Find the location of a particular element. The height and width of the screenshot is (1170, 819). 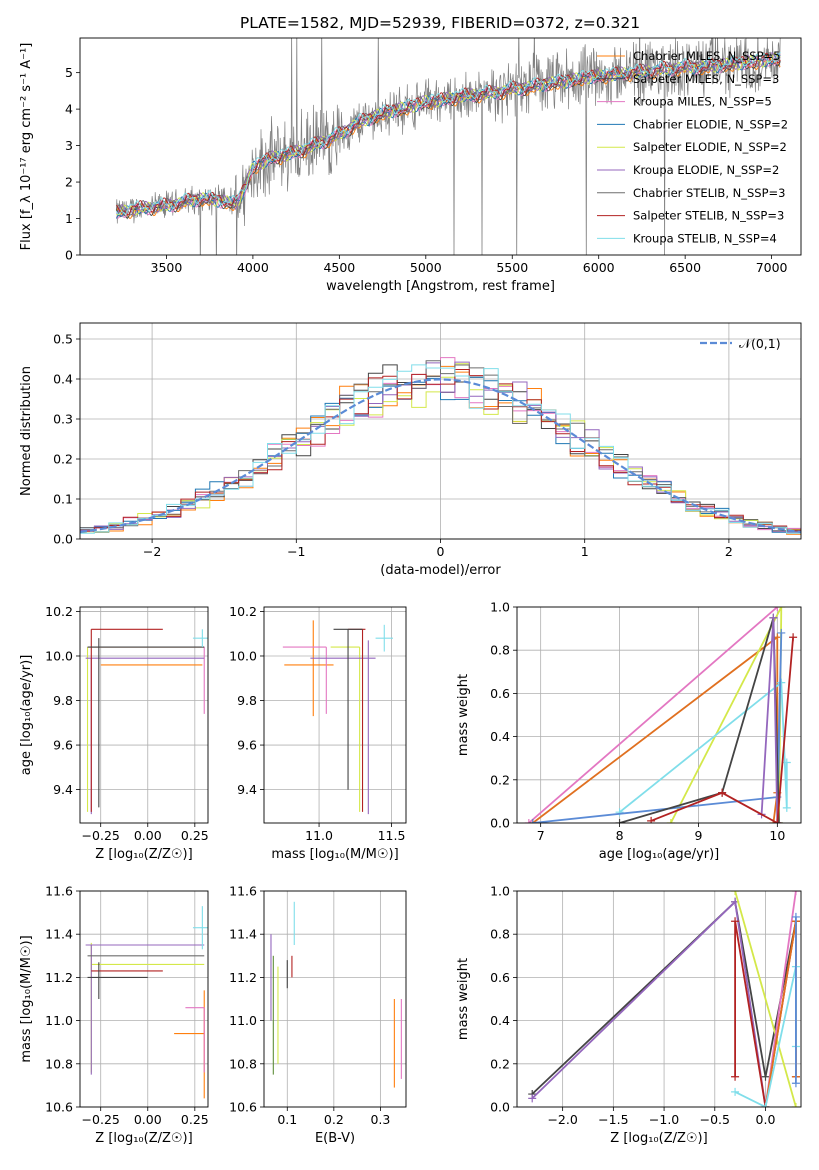

y-tick-label: 10.2 is located at coordinates (243, 611).